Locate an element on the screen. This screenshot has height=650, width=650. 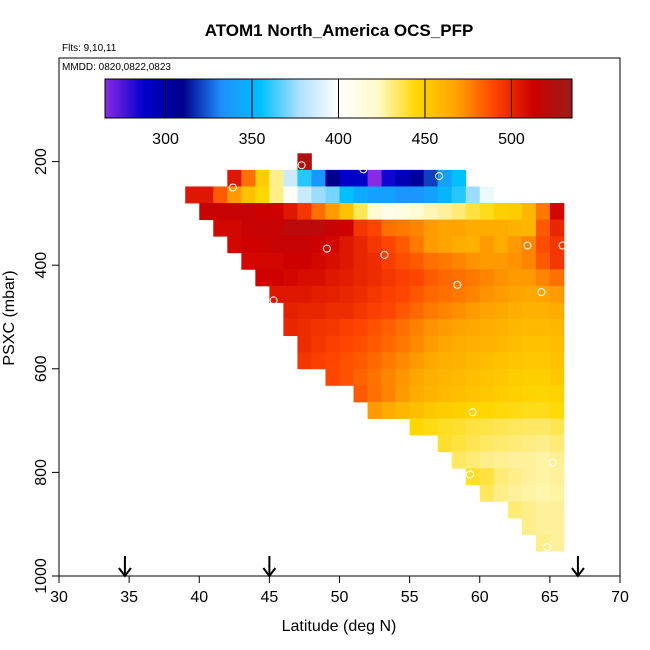
y-axis-label: PSXC (mbar) is located at coordinates (9, 317).